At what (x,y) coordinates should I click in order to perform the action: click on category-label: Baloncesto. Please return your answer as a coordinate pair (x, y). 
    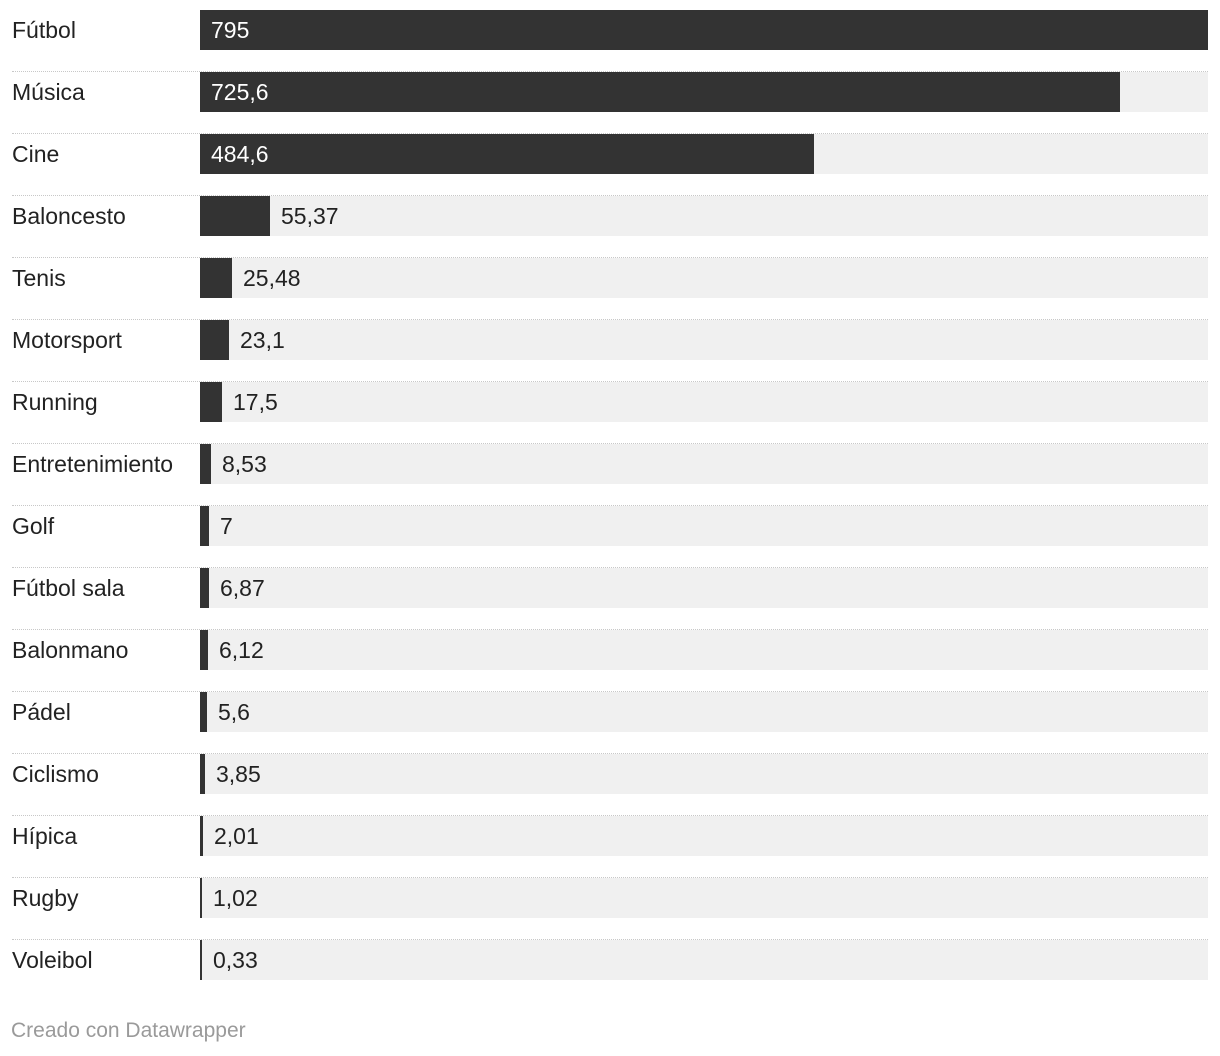
    Looking at the image, I should click on (69, 216).